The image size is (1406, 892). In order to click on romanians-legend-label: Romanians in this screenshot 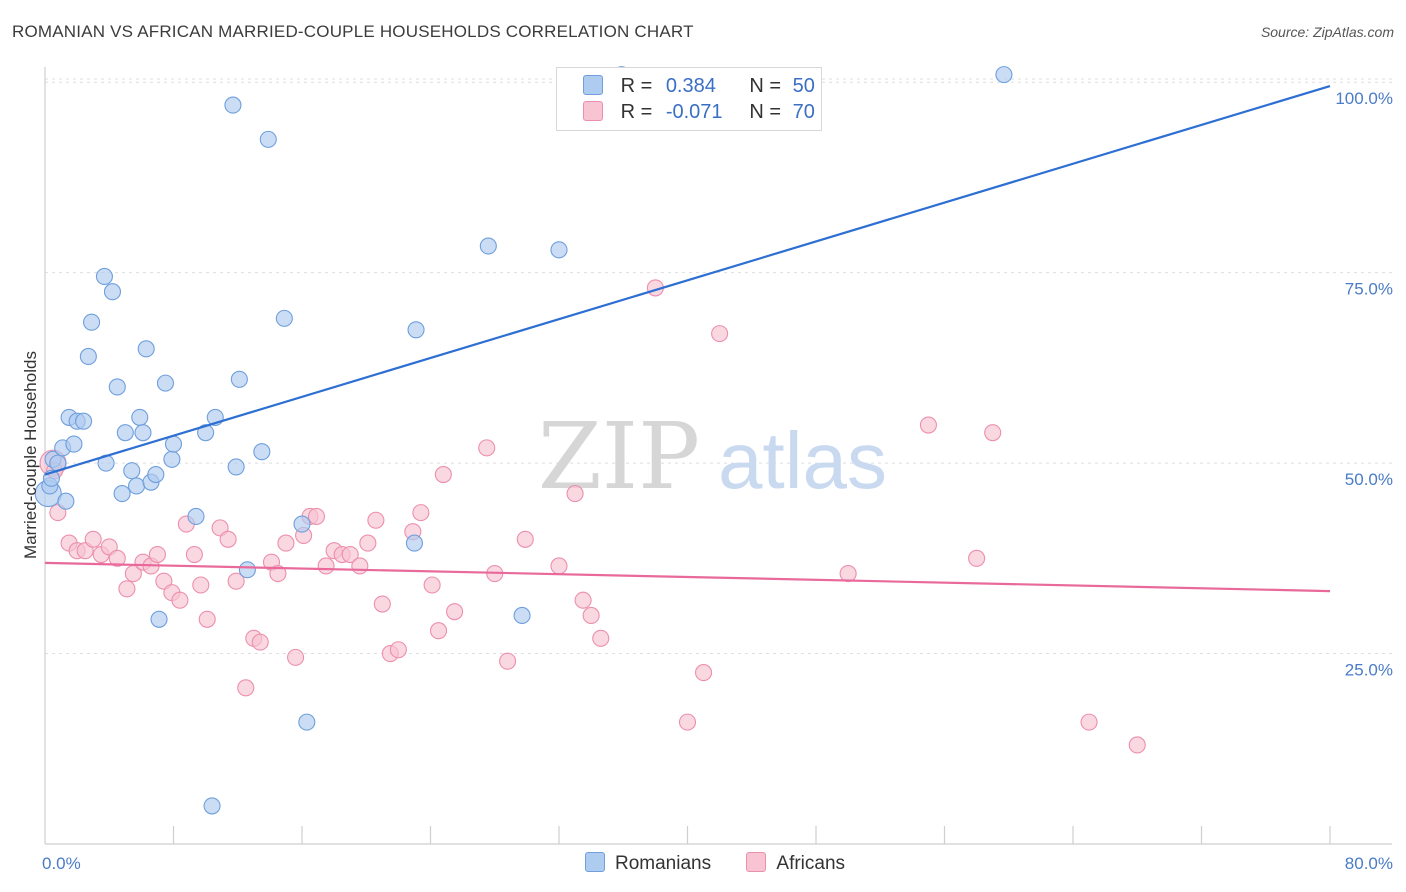, I will do `click(663, 863)`.